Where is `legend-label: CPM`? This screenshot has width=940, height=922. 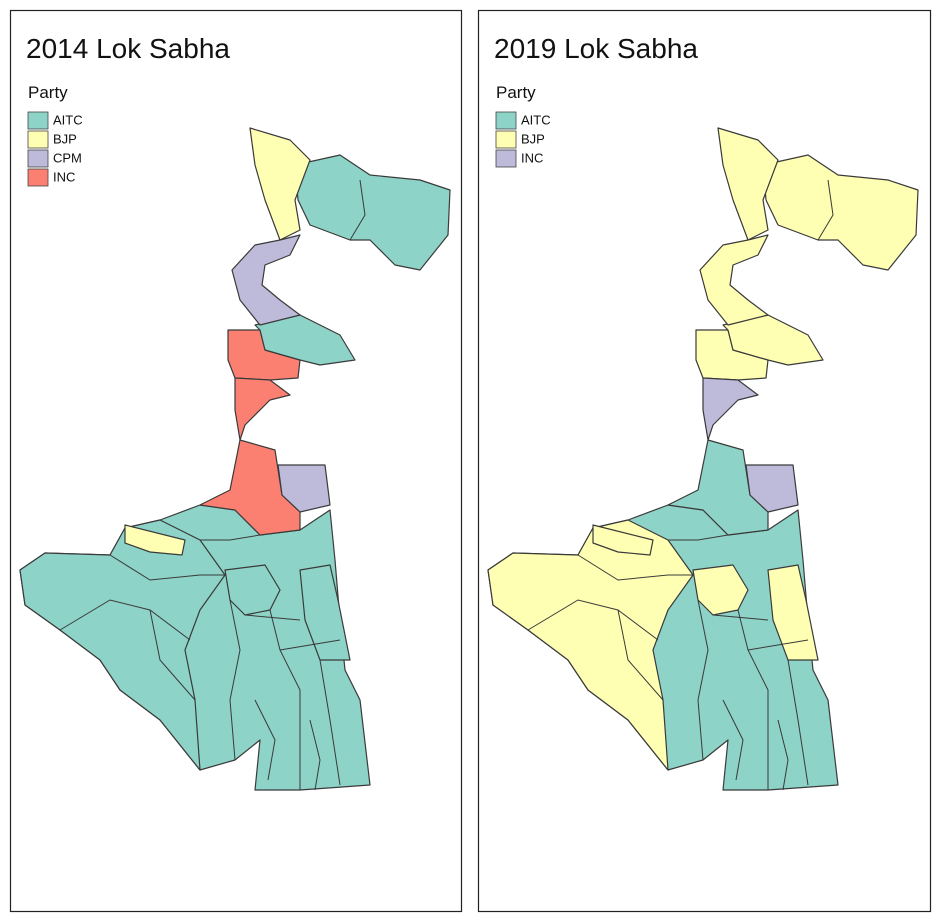
legend-label: CPM is located at coordinates (67, 157).